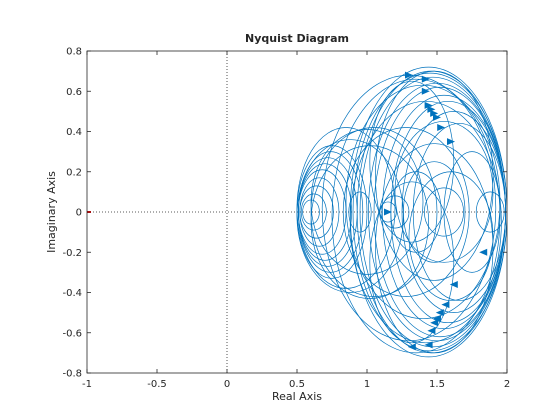 This screenshot has height=420, width=560. I want to click on x-tick-label: 1.5, so click(437, 384).